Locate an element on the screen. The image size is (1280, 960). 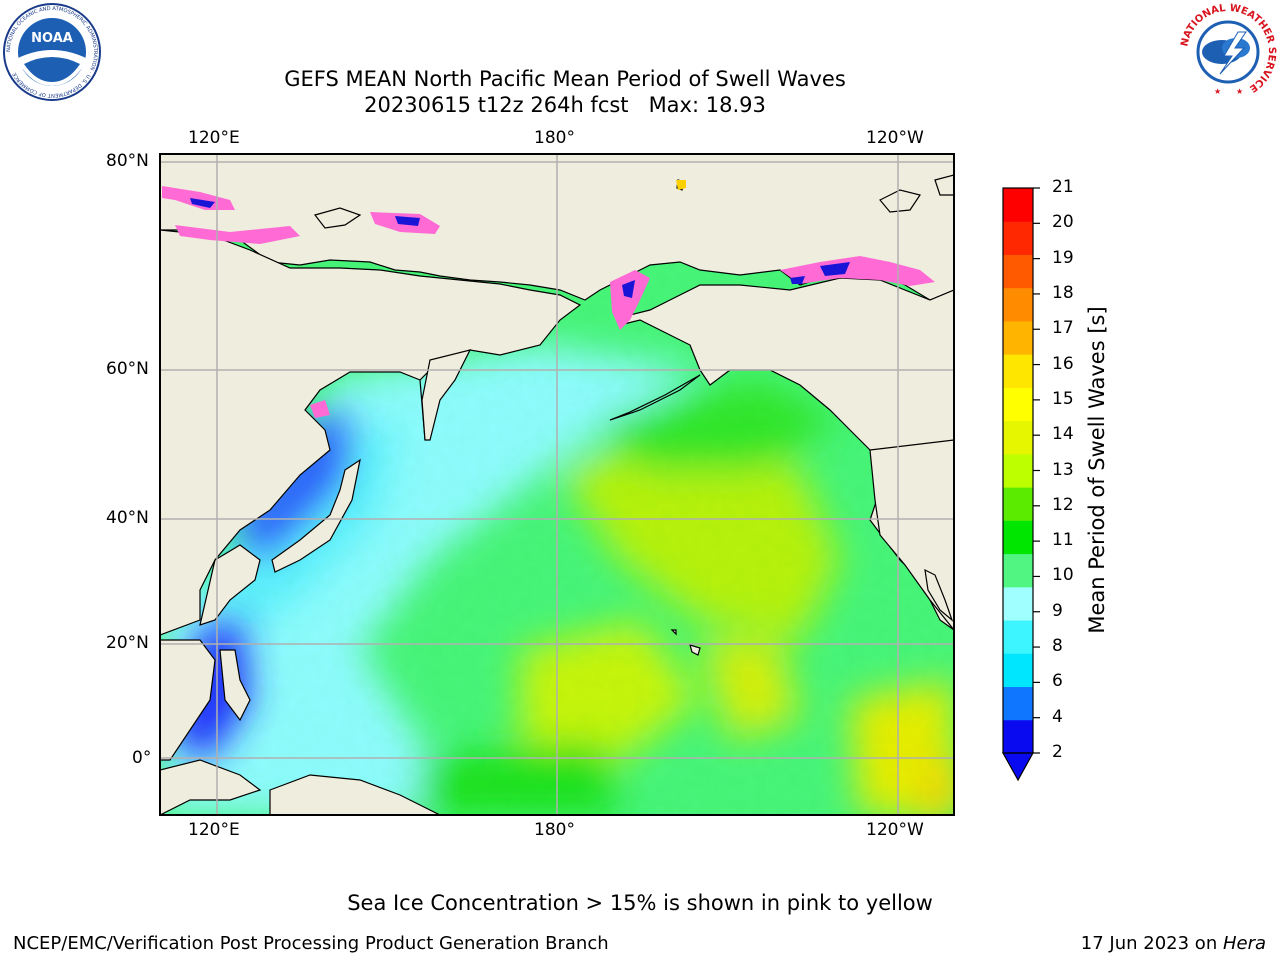
colorbar-tick-label: 4 is located at coordinates (1057, 716).